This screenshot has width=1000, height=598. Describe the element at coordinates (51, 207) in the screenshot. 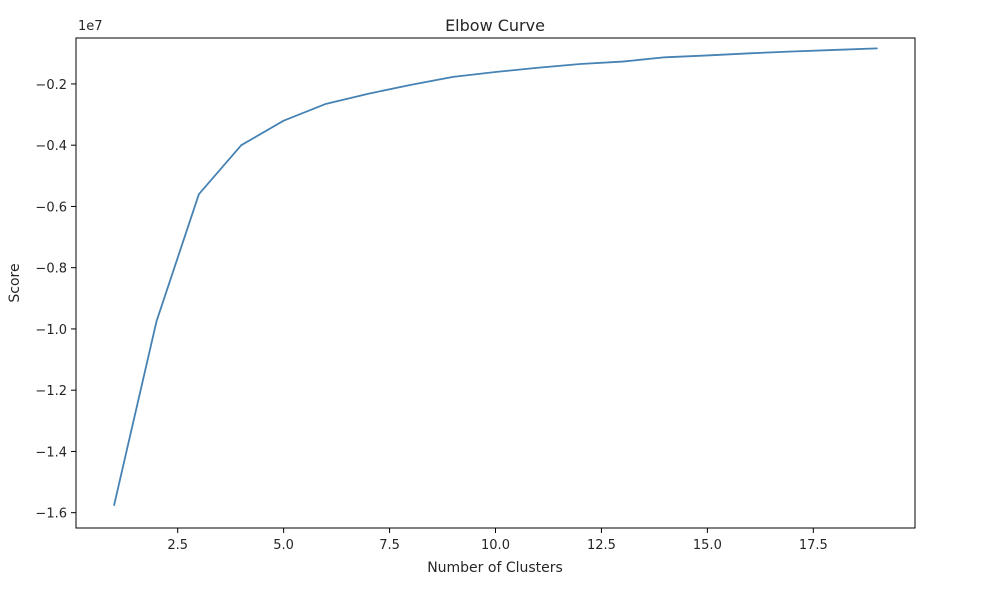

I see `y-tick-label: −0.6` at that location.